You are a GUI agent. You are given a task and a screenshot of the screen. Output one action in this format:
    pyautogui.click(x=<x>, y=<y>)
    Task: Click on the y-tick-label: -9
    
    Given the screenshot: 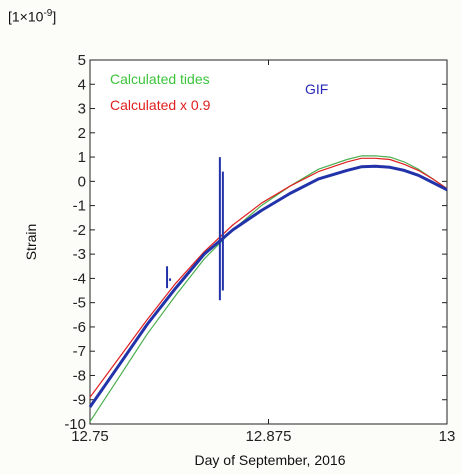 What is the action you would take?
    pyautogui.click(x=79, y=400)
    